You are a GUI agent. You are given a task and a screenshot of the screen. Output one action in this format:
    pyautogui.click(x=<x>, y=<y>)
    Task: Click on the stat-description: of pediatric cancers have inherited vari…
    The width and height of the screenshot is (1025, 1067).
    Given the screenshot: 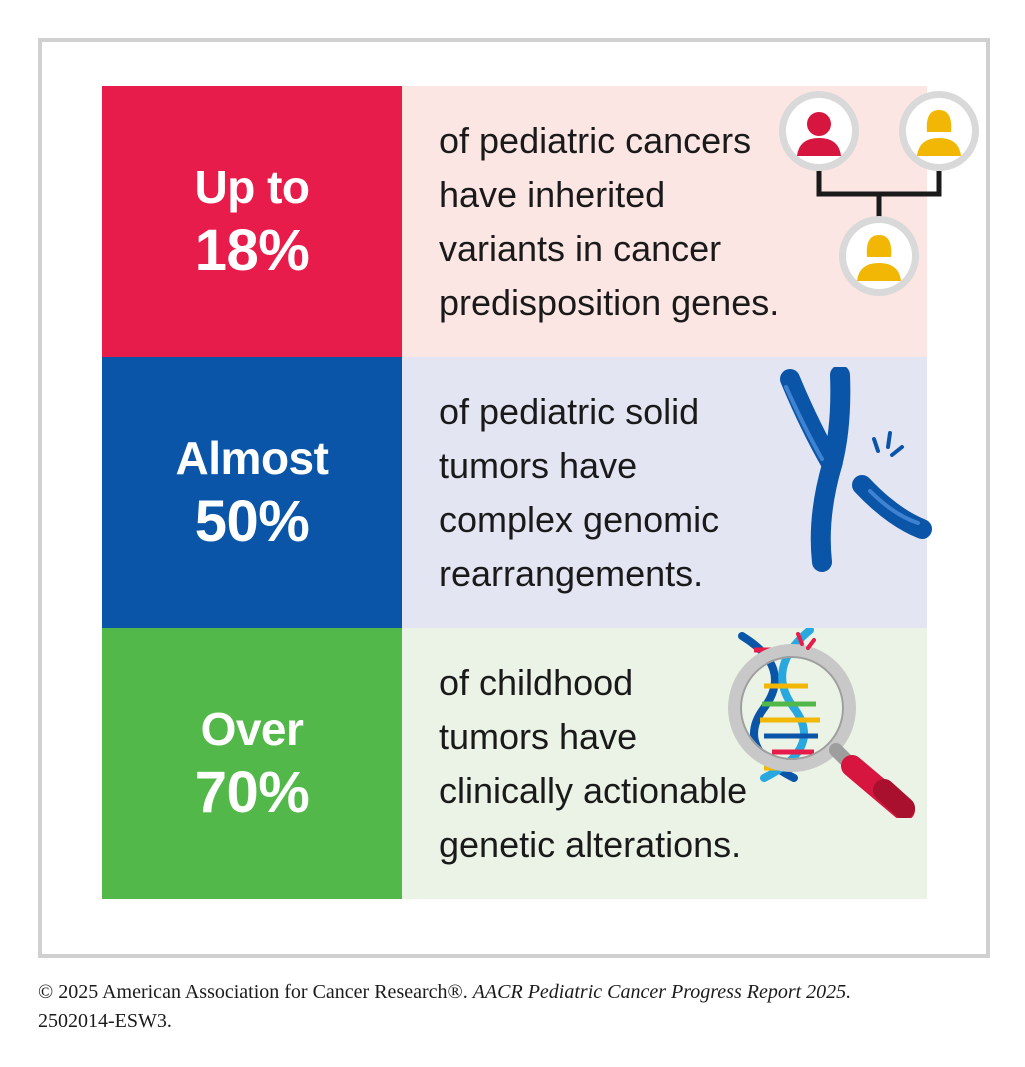 What is the action you would take?
    pyautogui.click(x=690, y=221)
    